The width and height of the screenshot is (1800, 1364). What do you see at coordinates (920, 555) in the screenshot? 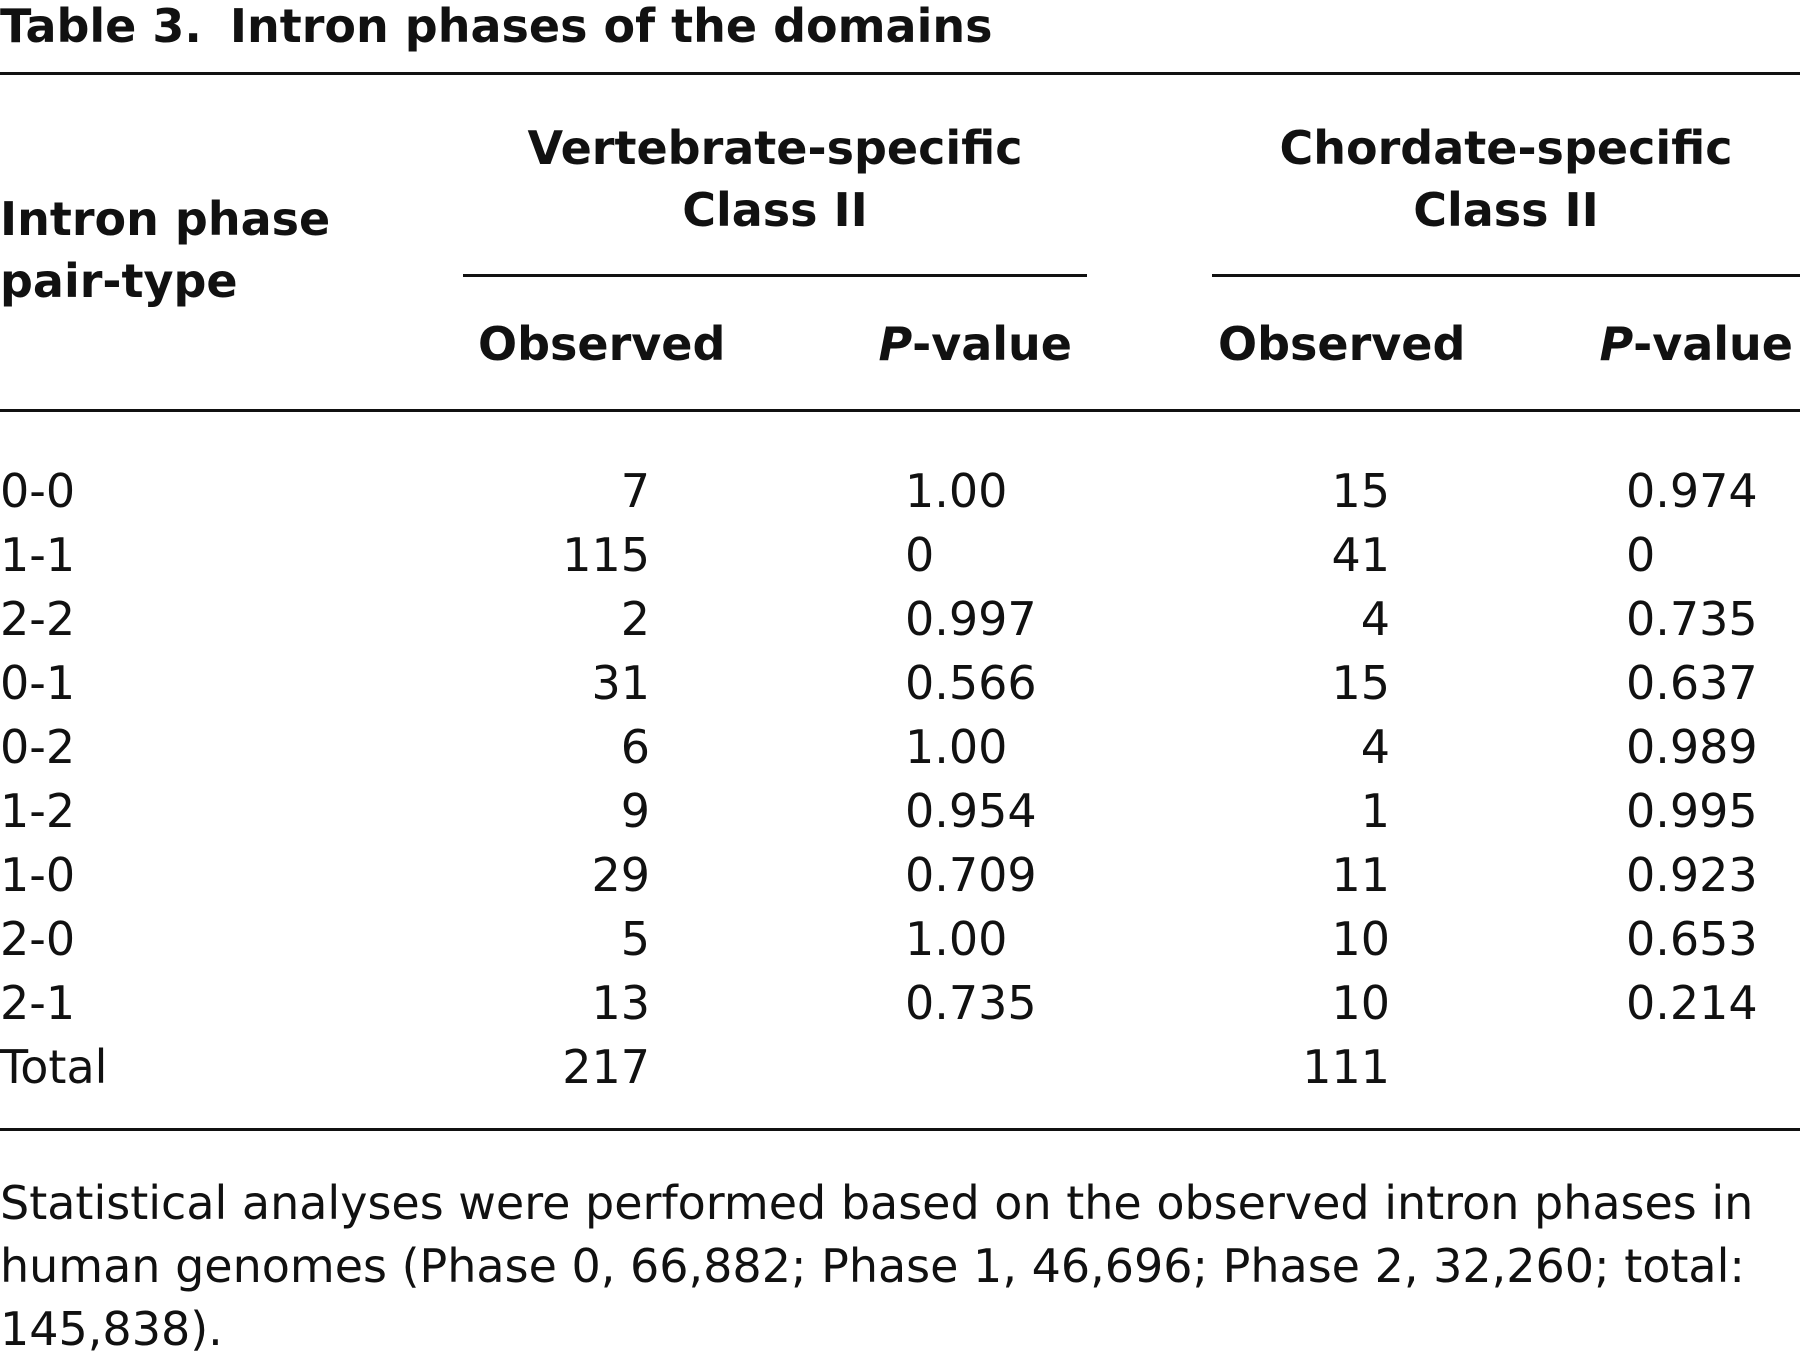
I see `vertebrate-pvalue: 0` at bounding box center [920, 555].